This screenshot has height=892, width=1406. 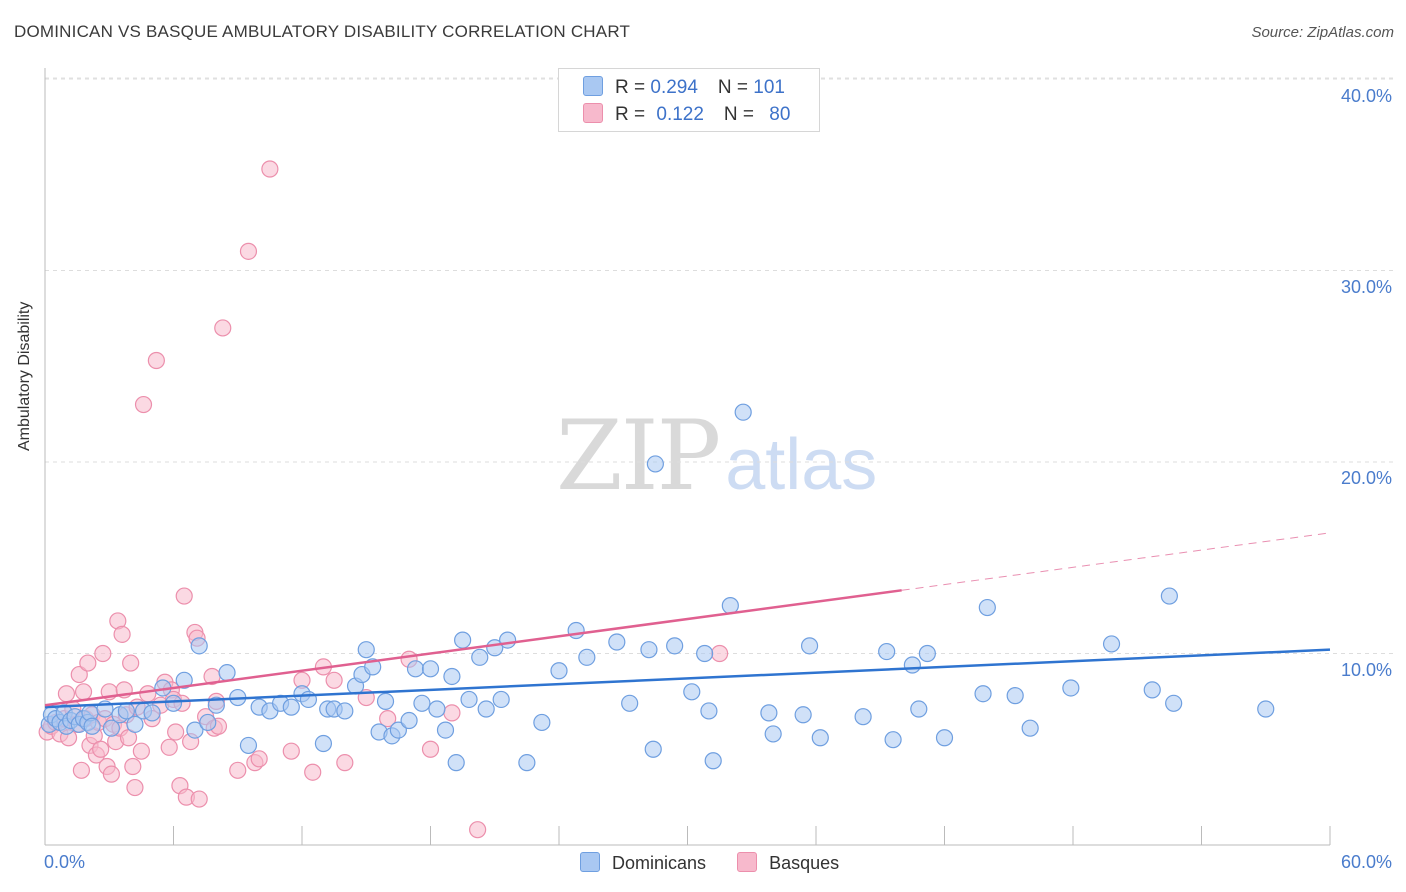 What do you see at coordinates (735, 87) in the screenshot?
I see `dominicans-n-label: N =` at bounding box center [735, 87].